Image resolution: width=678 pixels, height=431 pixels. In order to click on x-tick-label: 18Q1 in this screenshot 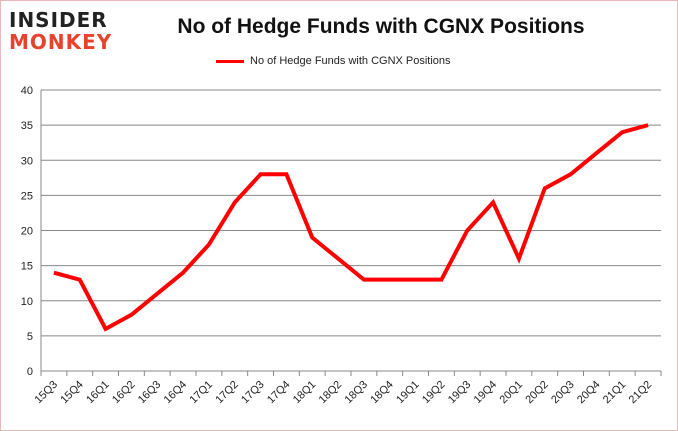, I will do `click(305, 393)`.